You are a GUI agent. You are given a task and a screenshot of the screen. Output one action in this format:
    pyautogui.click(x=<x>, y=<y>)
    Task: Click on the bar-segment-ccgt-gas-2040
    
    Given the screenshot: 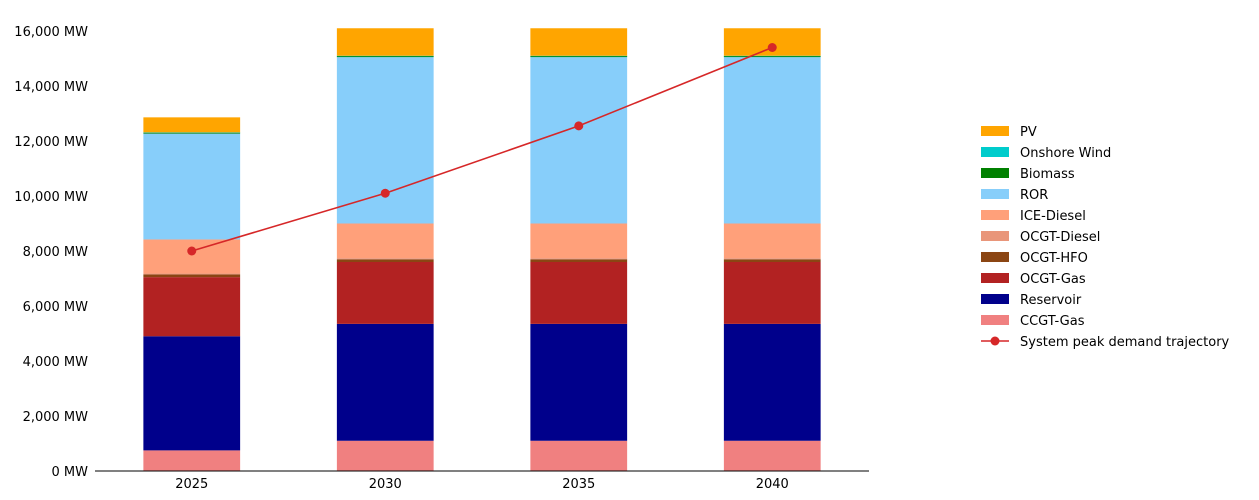 What is the action you would take?
    pyautogui.click(x=772, y=455)
    